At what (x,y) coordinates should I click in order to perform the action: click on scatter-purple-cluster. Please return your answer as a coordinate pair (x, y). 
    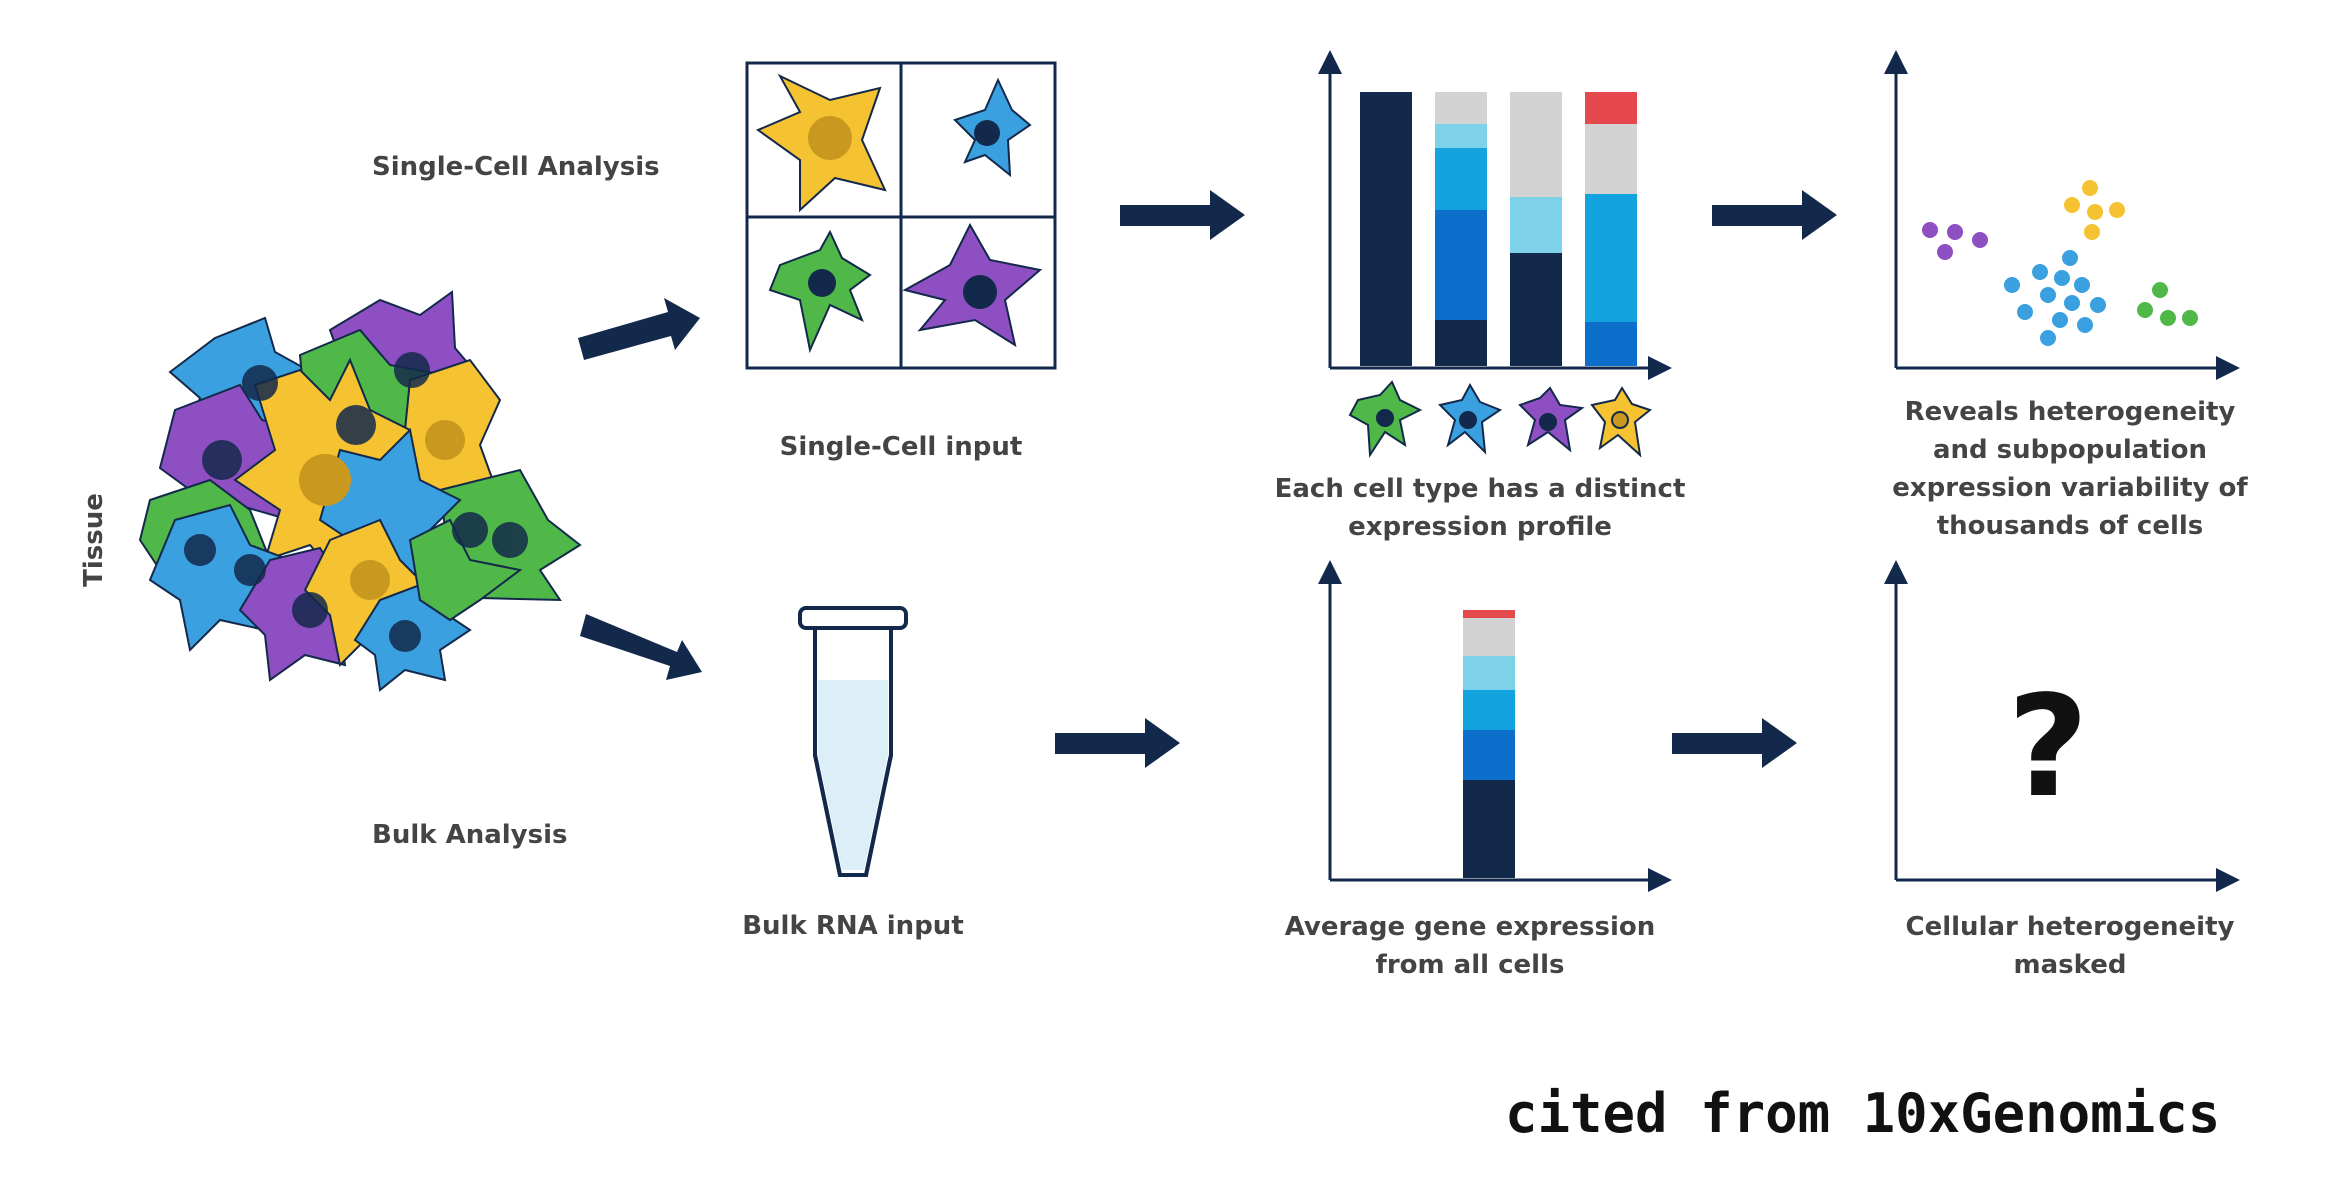
    Looking at the image, I should click on (1955, 241).